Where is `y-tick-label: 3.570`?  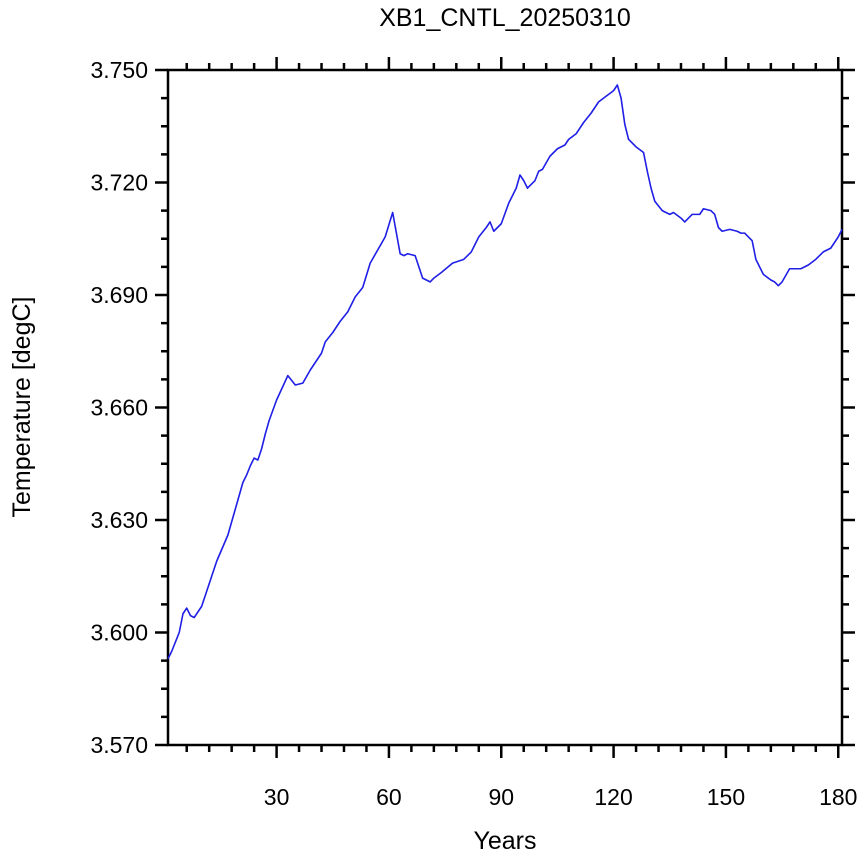
y-tick-label: 3.570 is located at coordinates (119, 745).